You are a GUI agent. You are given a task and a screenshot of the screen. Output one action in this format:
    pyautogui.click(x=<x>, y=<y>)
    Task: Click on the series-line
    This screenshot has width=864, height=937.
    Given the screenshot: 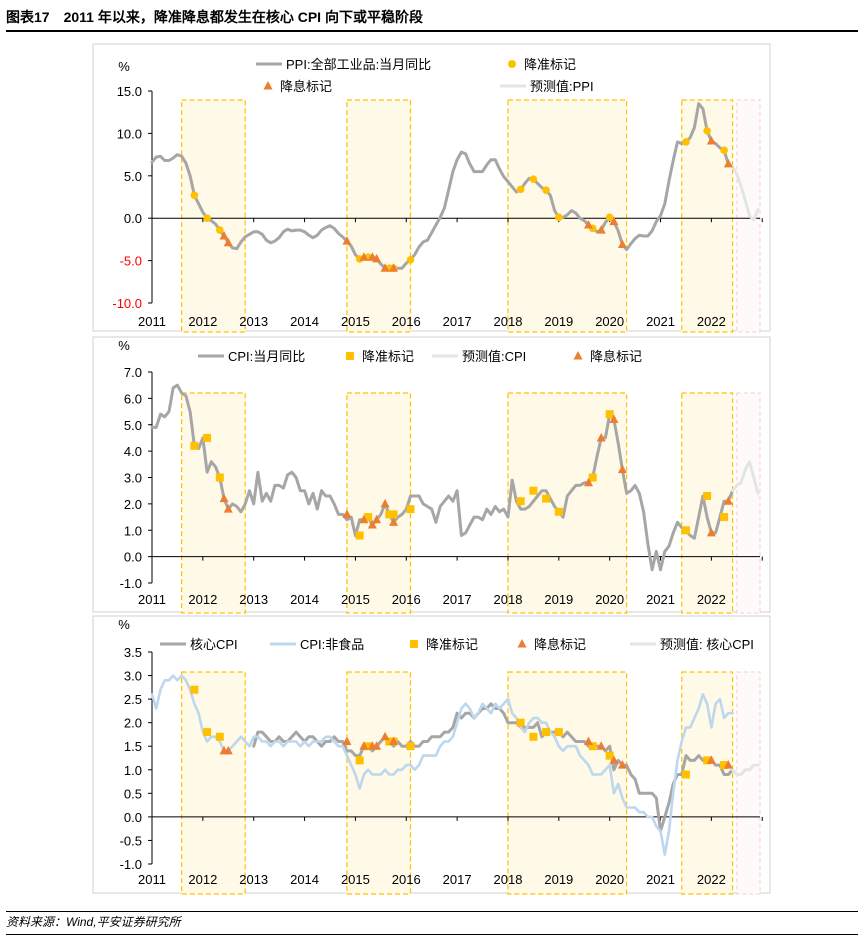 What is the action you would take?
    pyautogui.click(x=442, y=477)
    